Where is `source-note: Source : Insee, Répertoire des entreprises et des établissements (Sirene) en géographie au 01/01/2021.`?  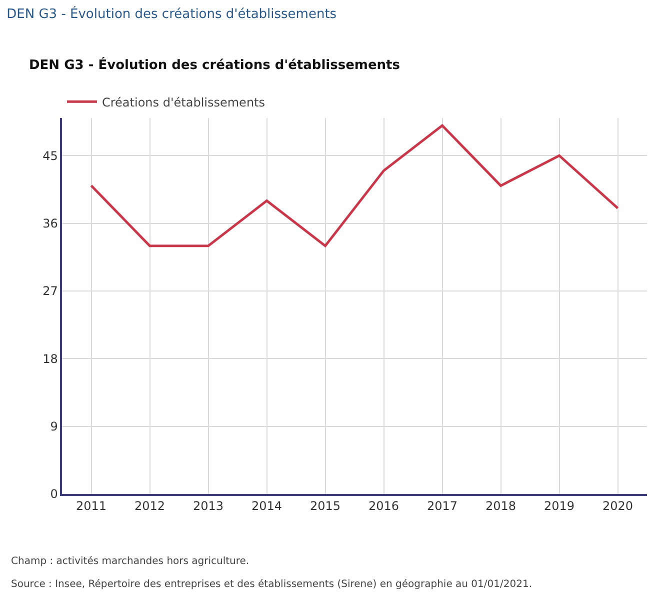 source-note: Source : Insee, Répertoire des entreprises et des établissements (Sirene) en géographie au 01/01/2021. is located at coordinates (271, 584).